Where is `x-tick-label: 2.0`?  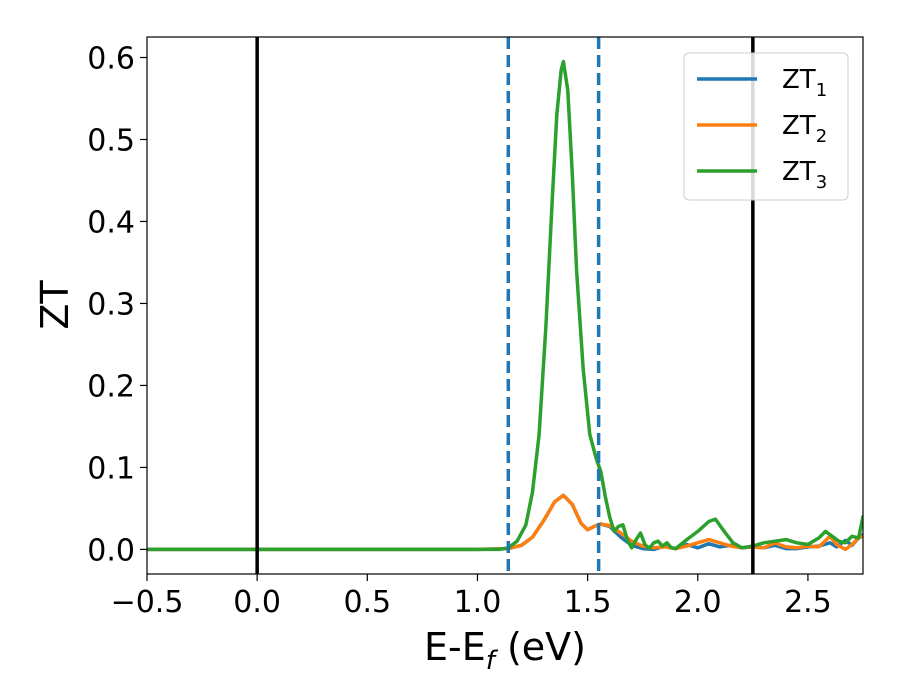 x-tick-label: 2.0 is located at coordinates (698, 602).